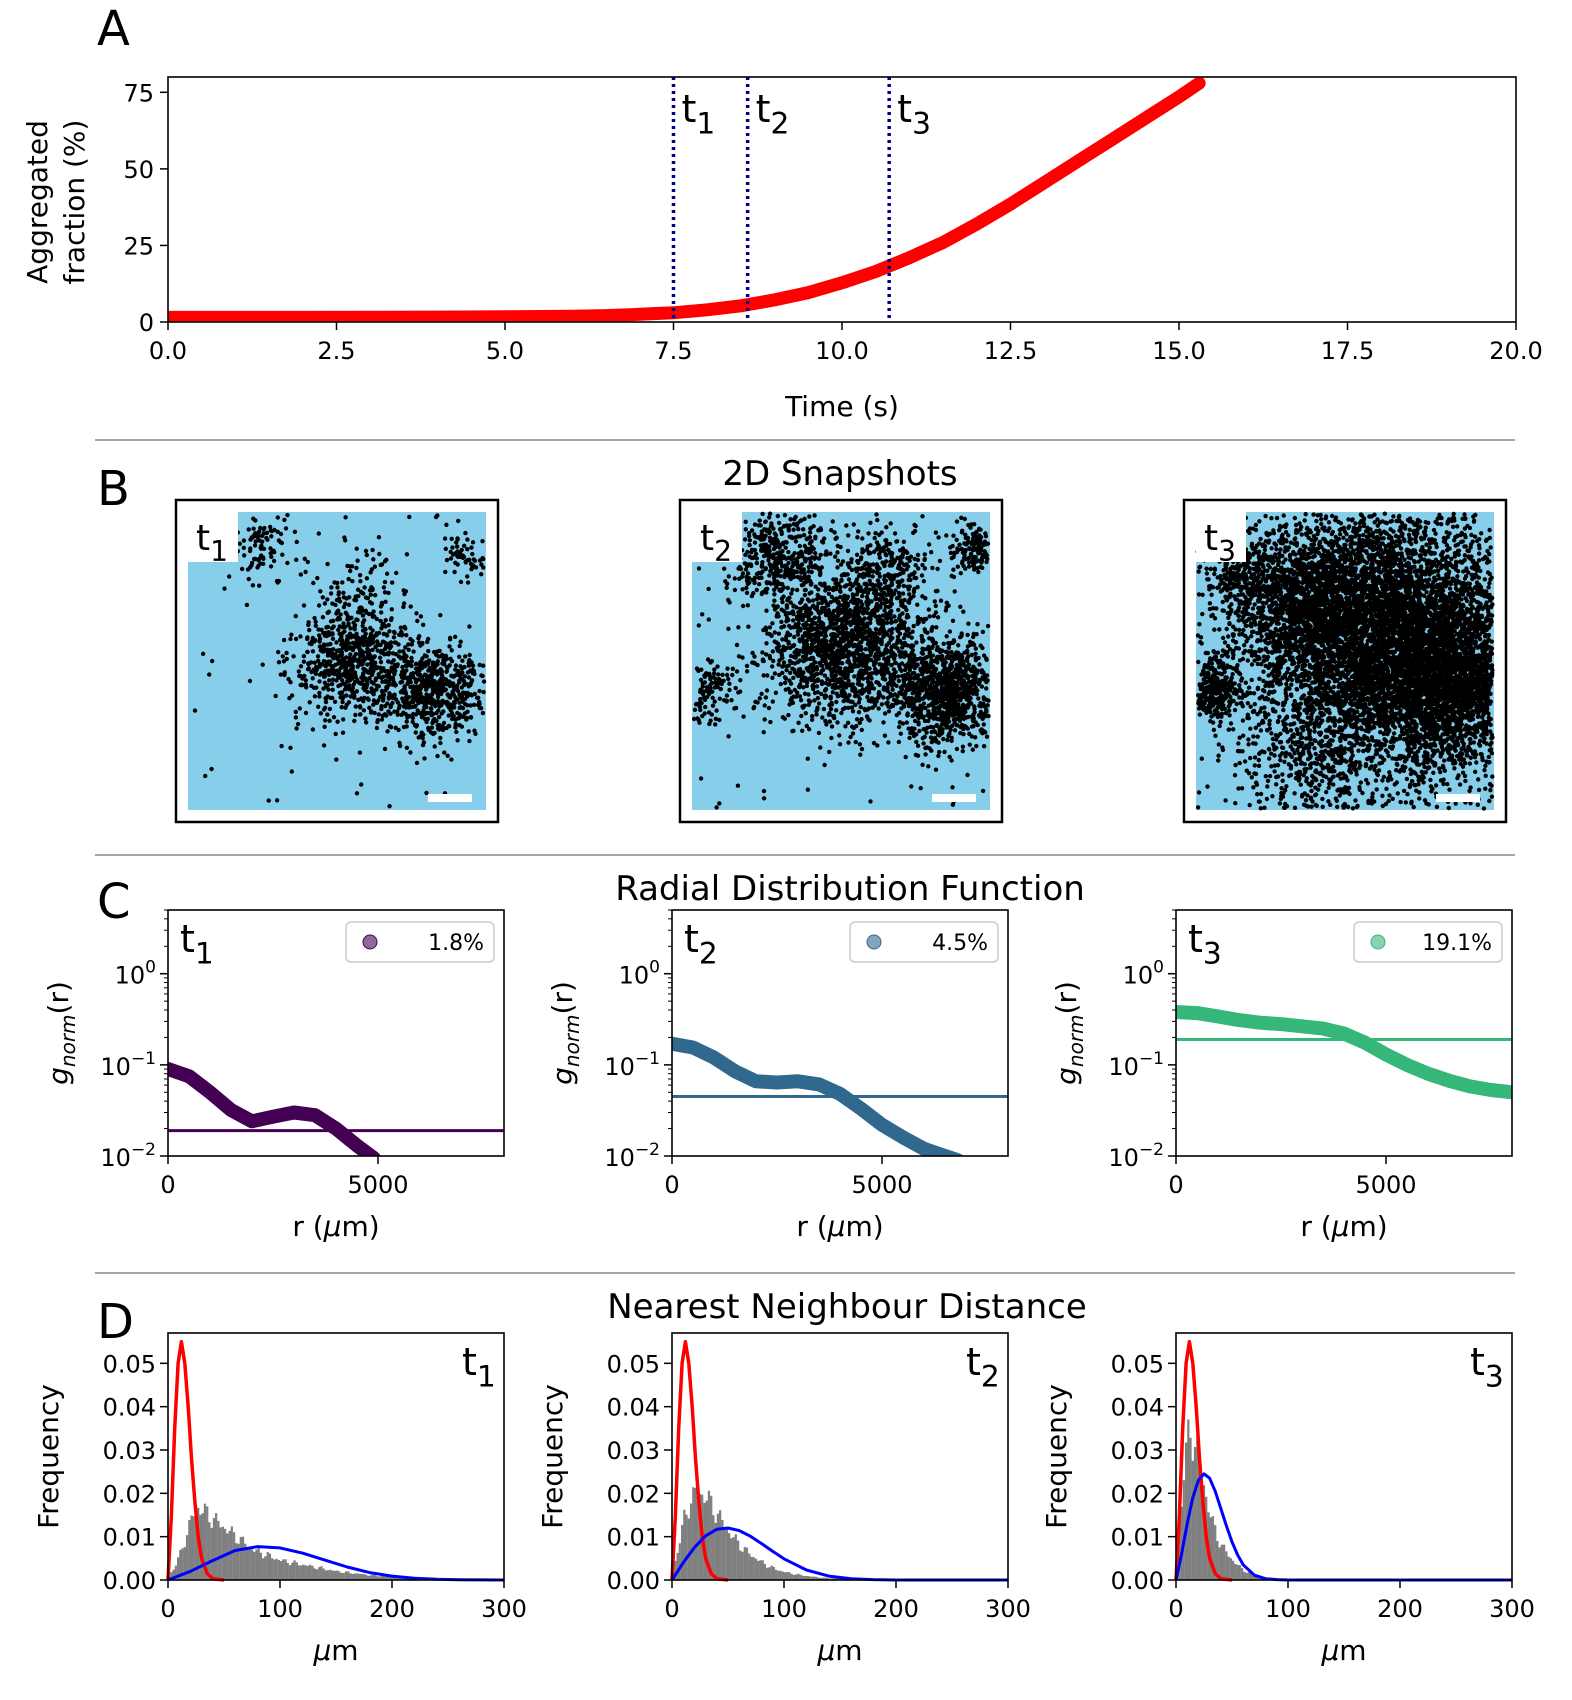 This screenshot has height=1700, width=1572. What do you see at coordinates (138, 246) in the screenshot?
I see `y-tick-label: 25` at bounding box center [138, 246].